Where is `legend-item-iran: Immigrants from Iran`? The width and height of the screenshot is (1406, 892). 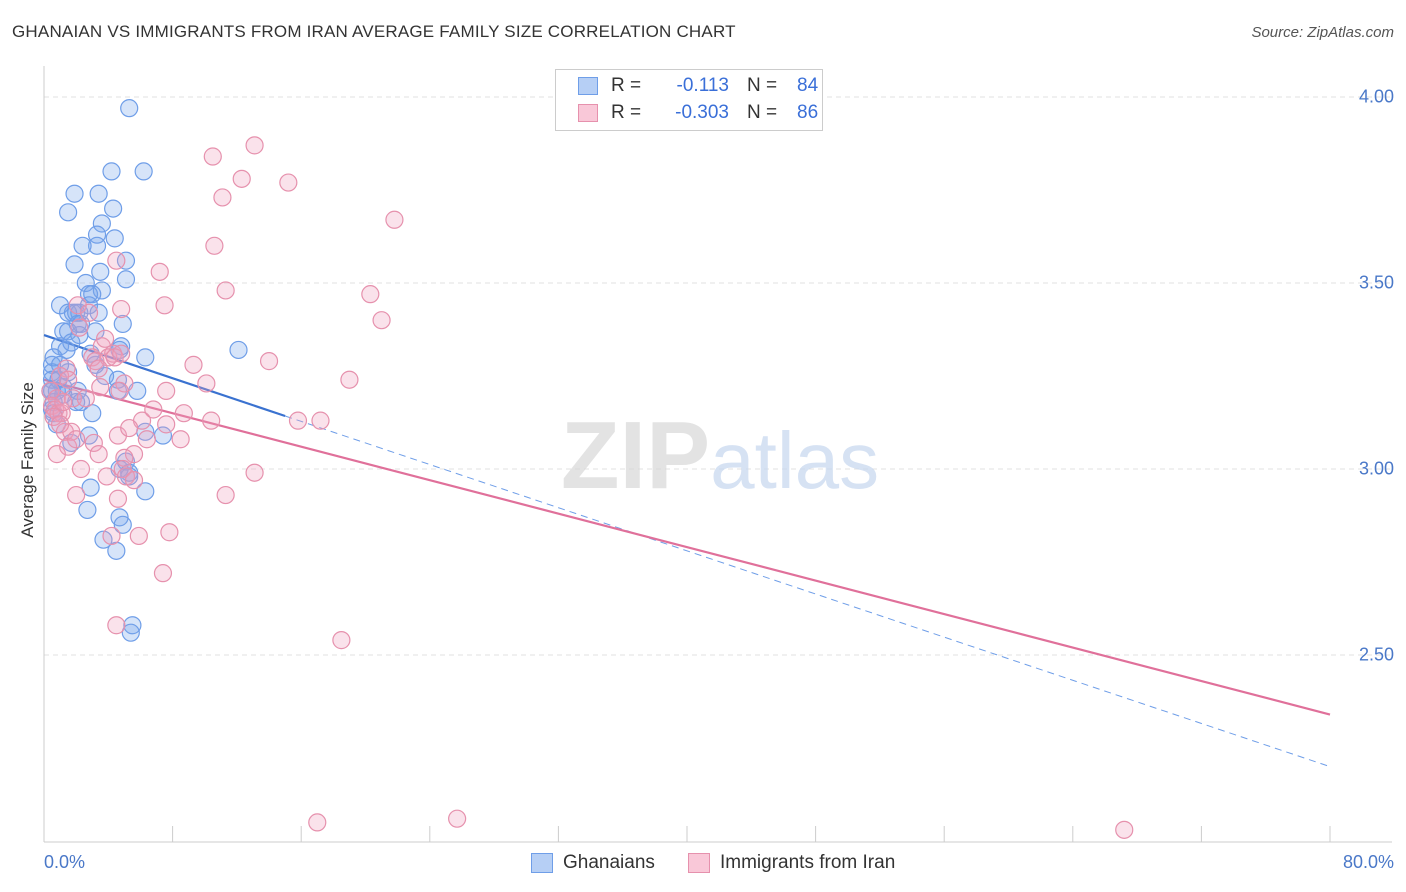 legend-item-iran: Immigrants from Iran is located at coordinates (791, 863).